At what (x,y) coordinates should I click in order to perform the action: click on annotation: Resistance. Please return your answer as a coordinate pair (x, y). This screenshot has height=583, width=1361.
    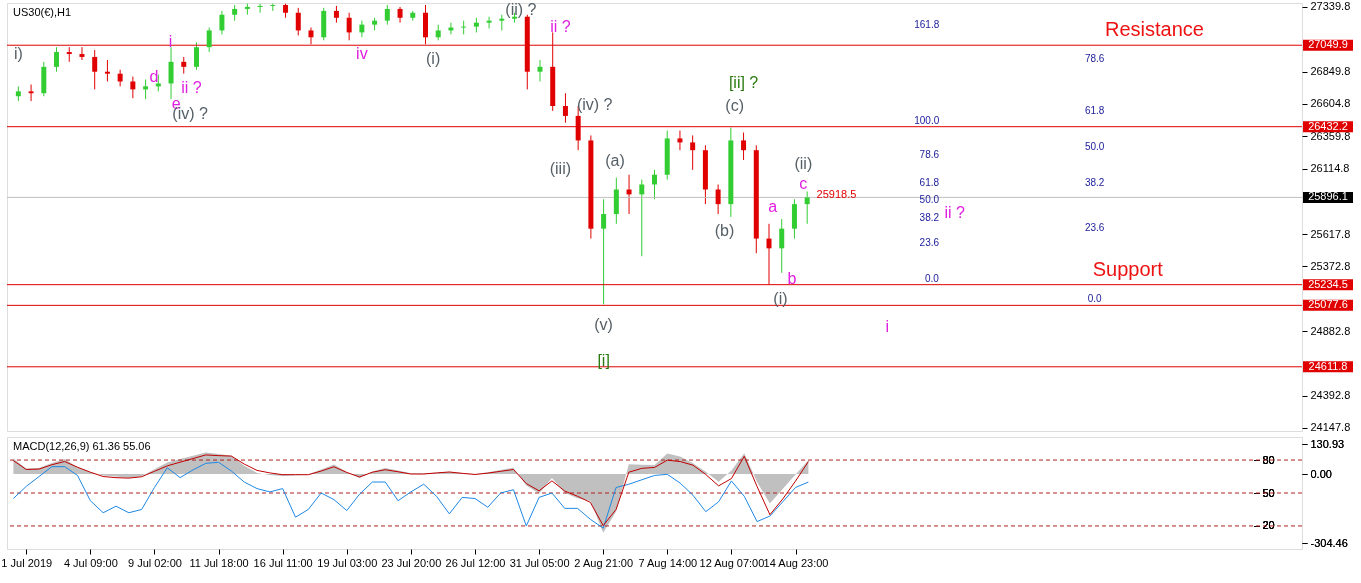
    Looking at the image, I should click on (1154, 28).